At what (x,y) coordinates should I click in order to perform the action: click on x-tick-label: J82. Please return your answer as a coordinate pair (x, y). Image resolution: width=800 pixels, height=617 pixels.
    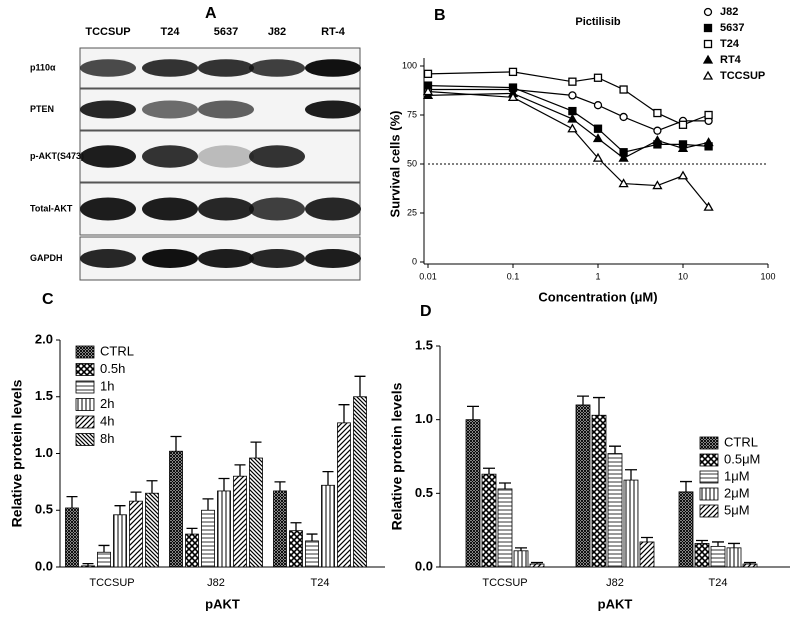
    Looking at the image, I should click on (216, 583).